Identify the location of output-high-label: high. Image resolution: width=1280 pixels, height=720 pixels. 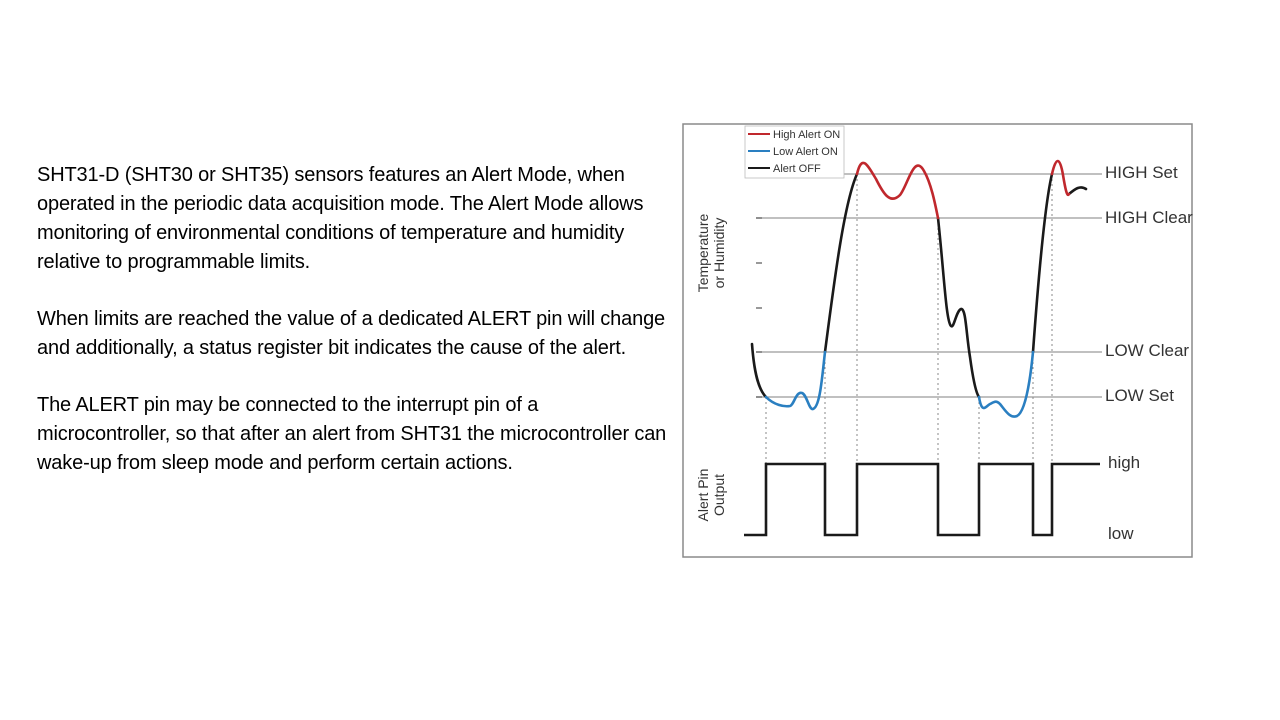
(1124, 462).